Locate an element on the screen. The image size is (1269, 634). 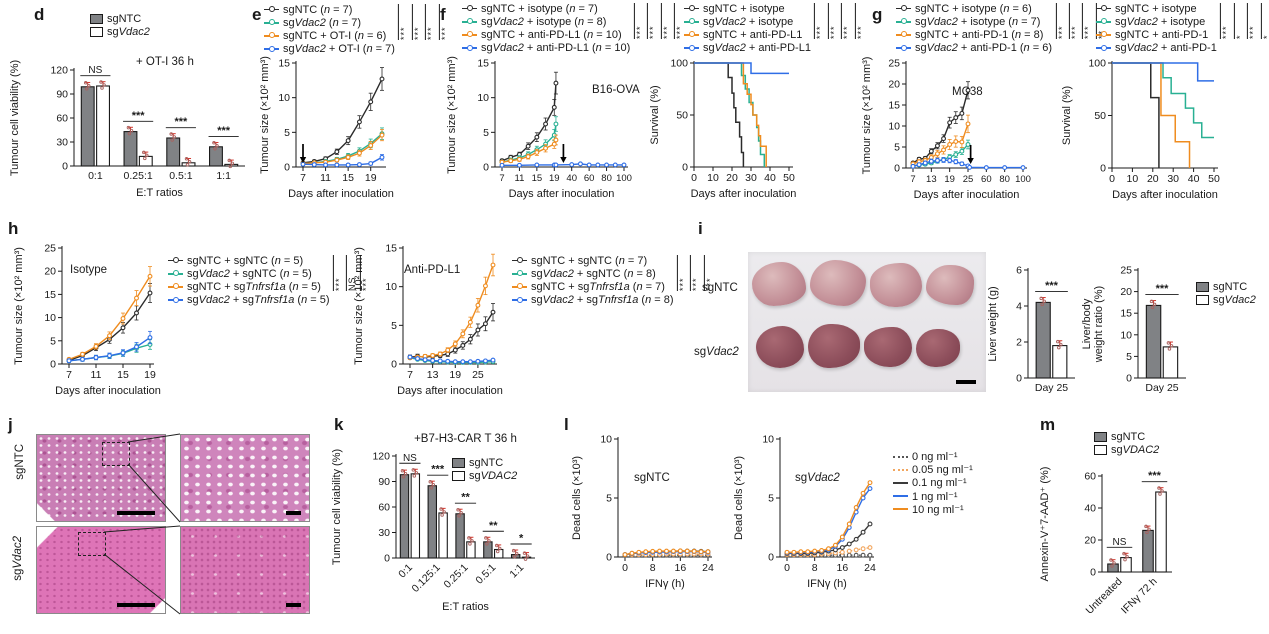
significance-mark: NS is located at coordinates (410, 458).